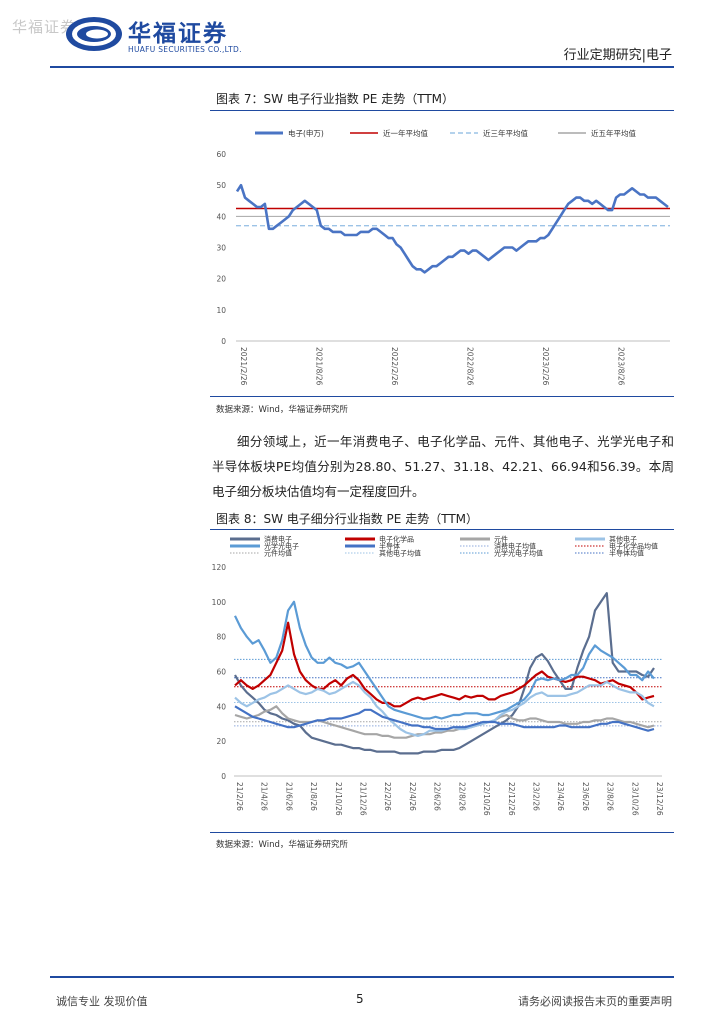  Describe the element at coordinates (278, 539) in the screenshot. I see `legend-label-1: 消费电子` at that location.